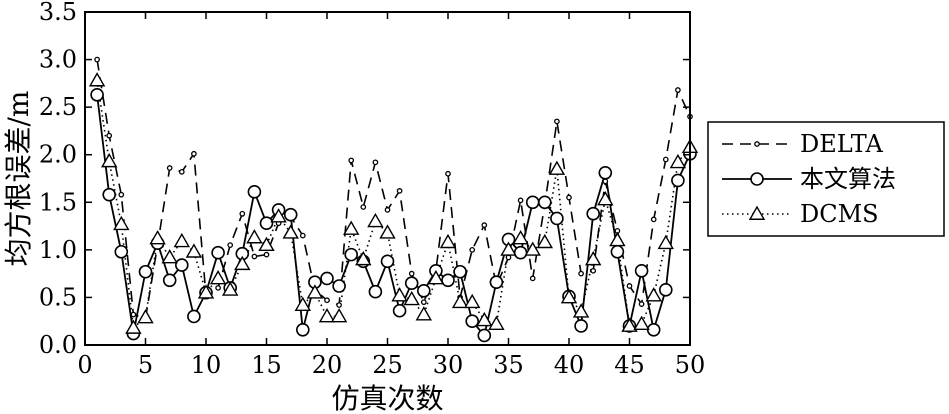 This screenshot has height=414, width=949. Describe the element at coordinates (182, 265) in the screenshot. I see `point-本文算法-8` at that location.